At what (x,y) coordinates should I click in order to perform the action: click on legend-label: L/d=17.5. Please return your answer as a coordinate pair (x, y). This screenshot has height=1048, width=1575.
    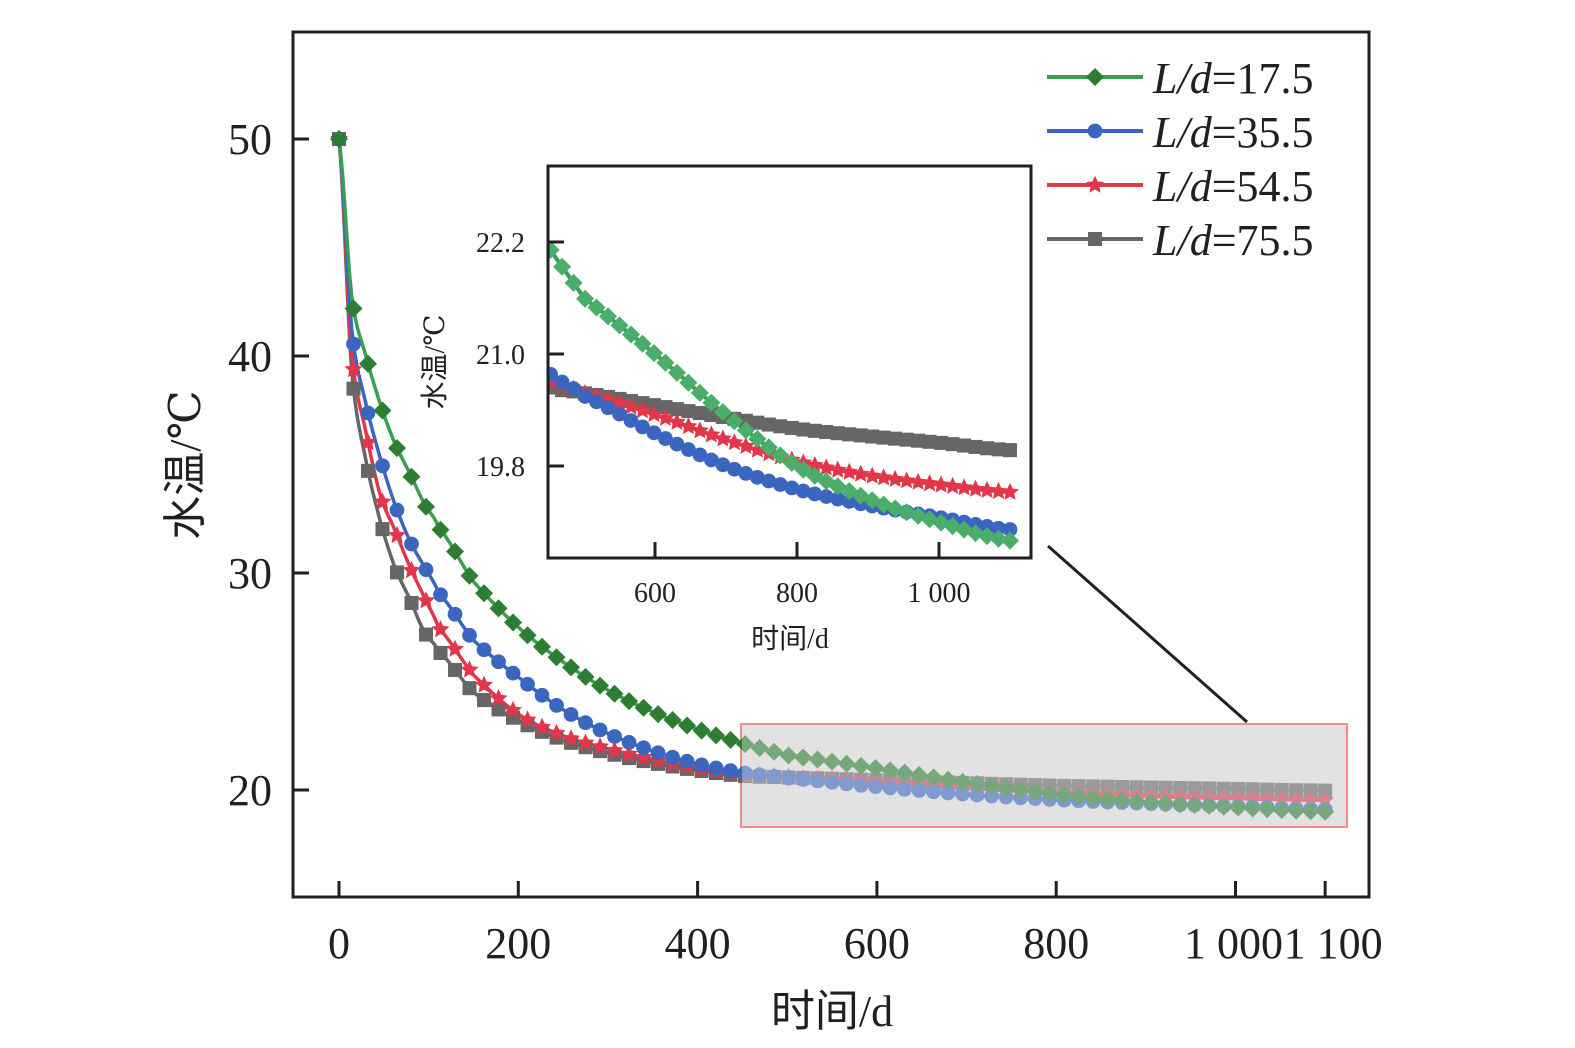
    Looking at the image, I should click on (1233, 78).